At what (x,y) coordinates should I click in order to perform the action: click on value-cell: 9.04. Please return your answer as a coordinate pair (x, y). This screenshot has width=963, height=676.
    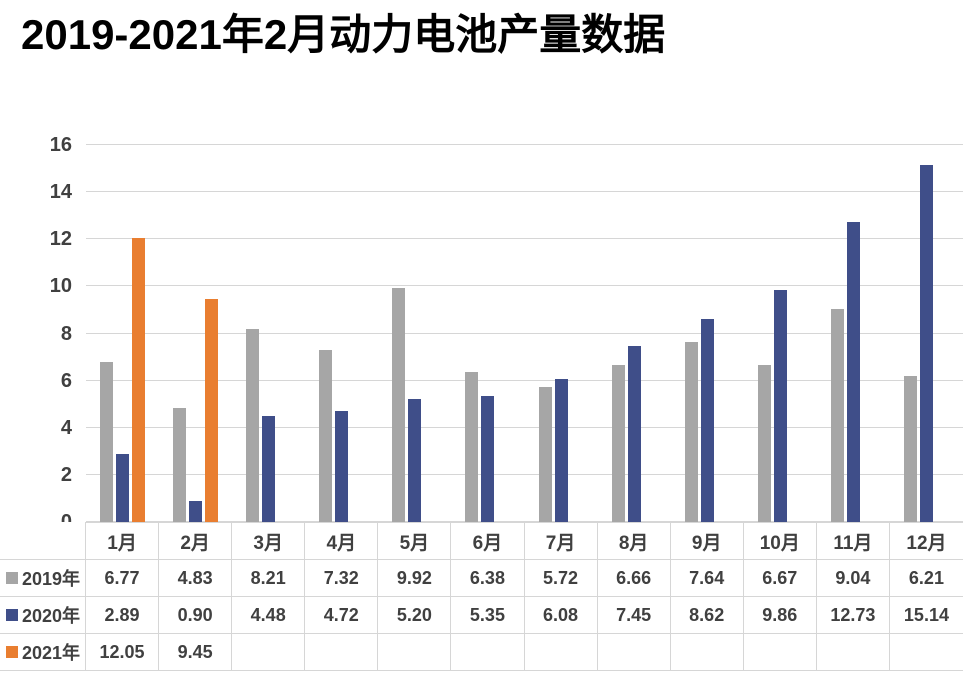
    Looking at the image, I should click on (853, 578).